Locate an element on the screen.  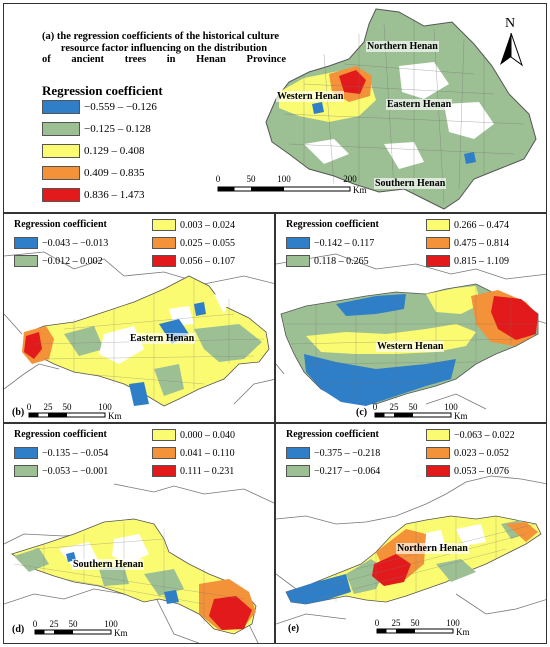
panel-c-legend-title: Regression coefficient is located at coordinates (332, 224).